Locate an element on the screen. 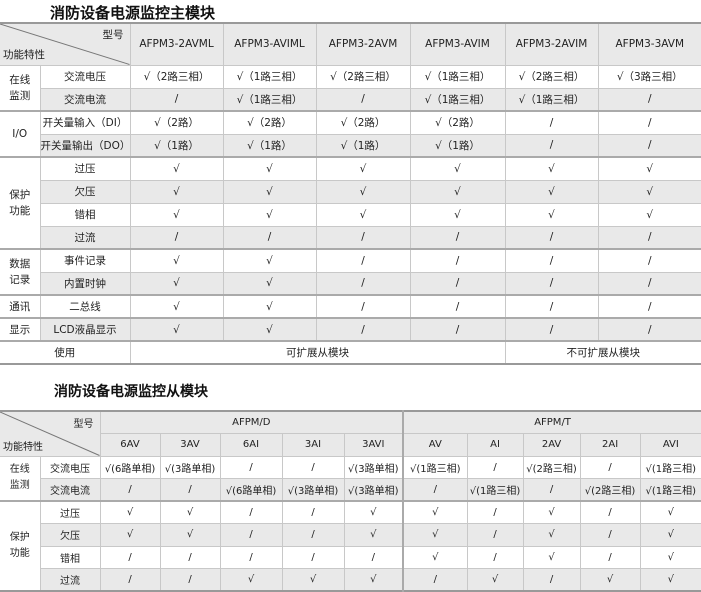  model-header: AFPM3-2AVM is located at coordinates (363, 44).